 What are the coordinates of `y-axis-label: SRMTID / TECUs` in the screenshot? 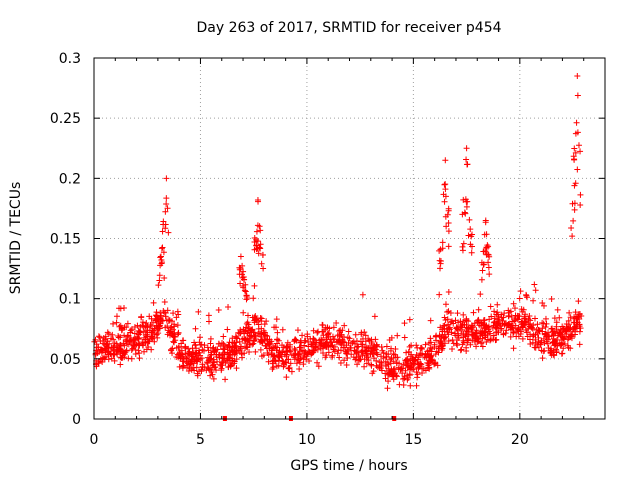 It's located at (16, 238).